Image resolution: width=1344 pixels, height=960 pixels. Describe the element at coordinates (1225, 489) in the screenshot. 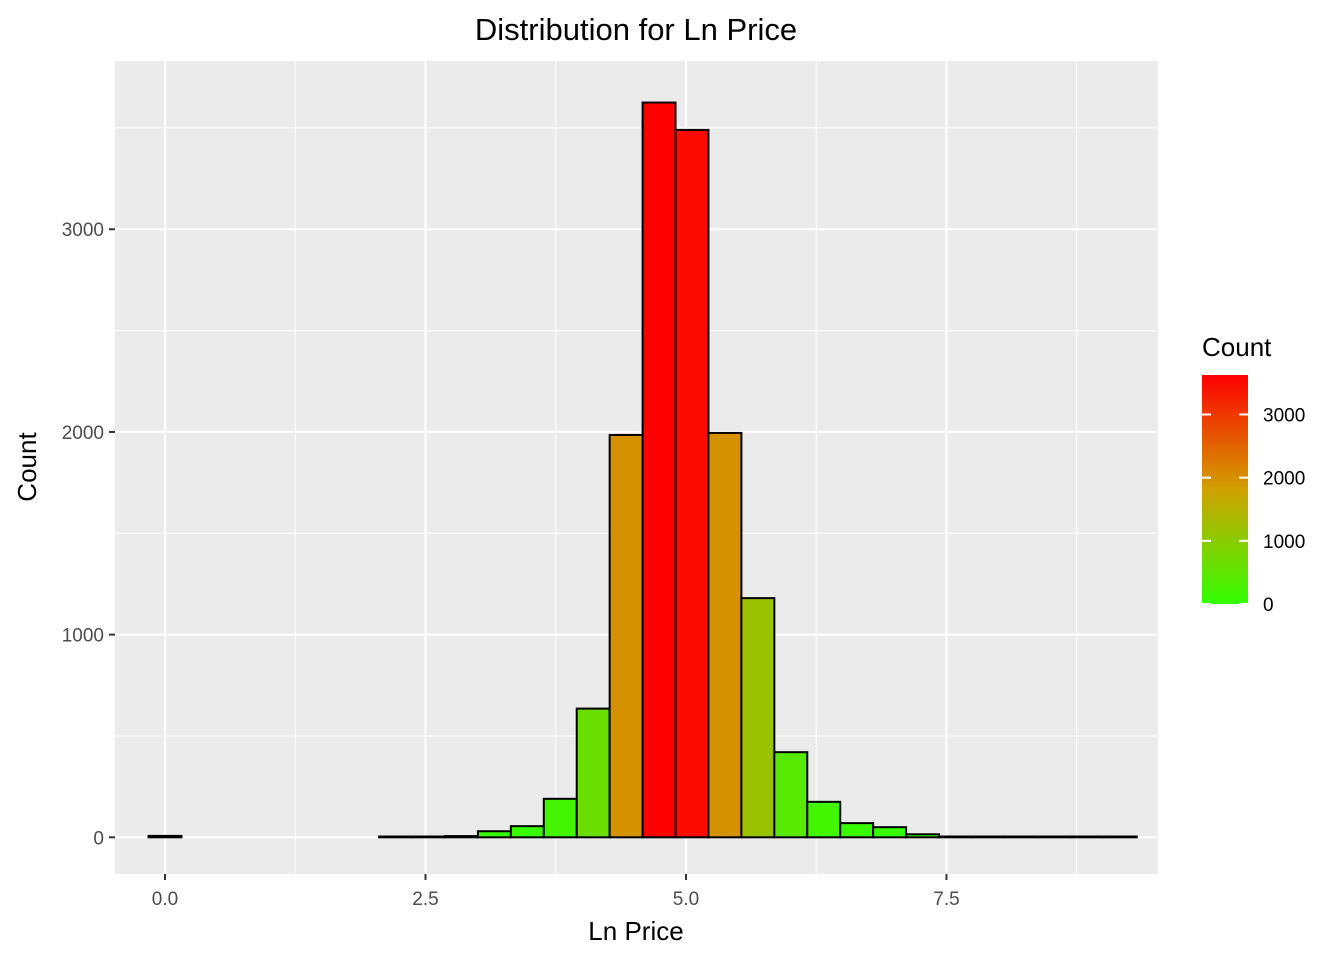

I see `legend-colorbar` at that location.